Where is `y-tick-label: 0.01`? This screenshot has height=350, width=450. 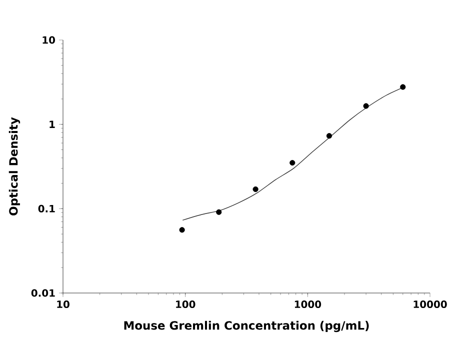
y-tick-label: 0.01 is located at coordinates (43, 293).